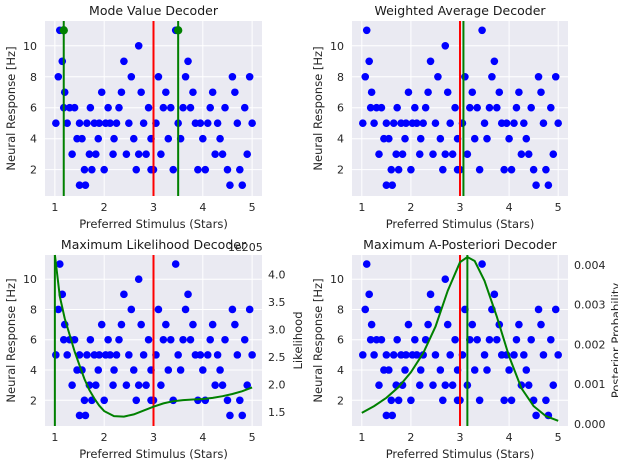 The width and height of the screenshot is (618, 463). What do you see at coordinates (460, 437) in the screenshot?
I see `x-tick-label: 3` at bounding box center [460, 437].